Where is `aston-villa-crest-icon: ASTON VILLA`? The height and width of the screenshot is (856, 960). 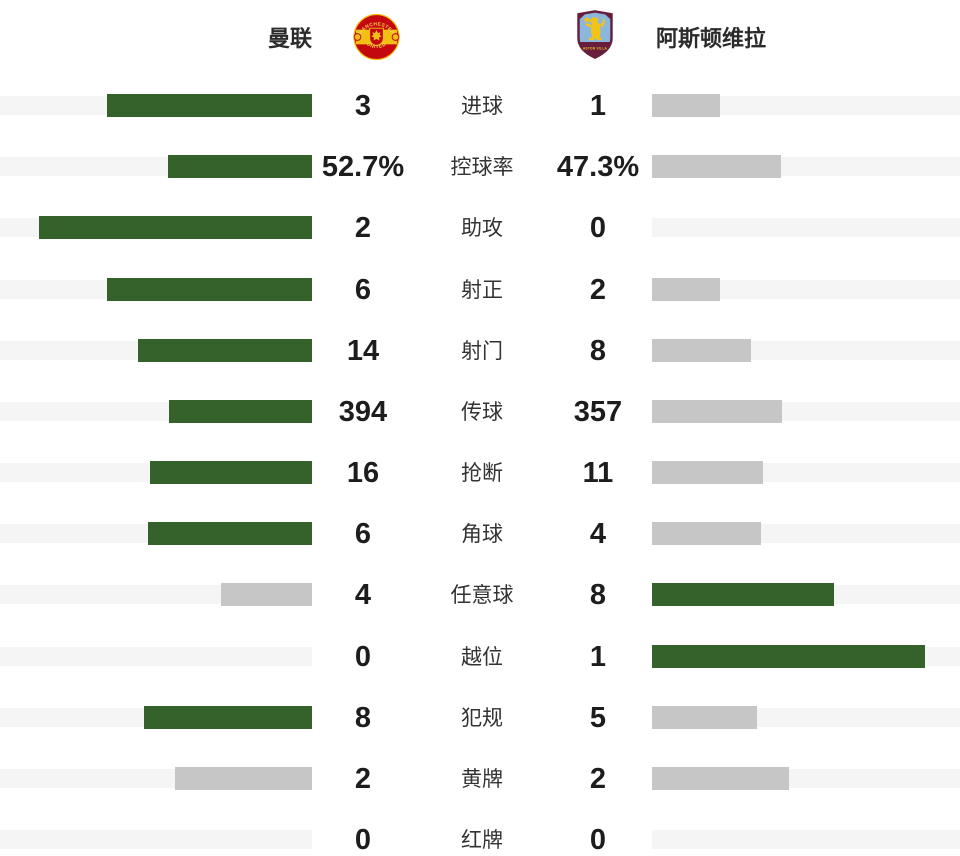 aston-villa-crest-icon: ASTON VILLA is located at coordinates (595, 34).